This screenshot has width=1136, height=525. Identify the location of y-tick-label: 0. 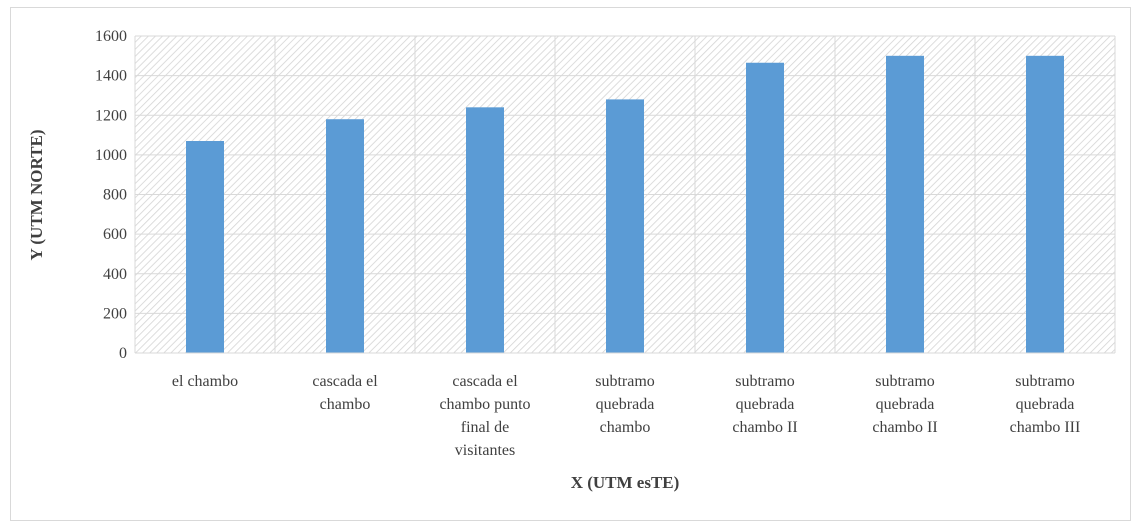
(123, 353).